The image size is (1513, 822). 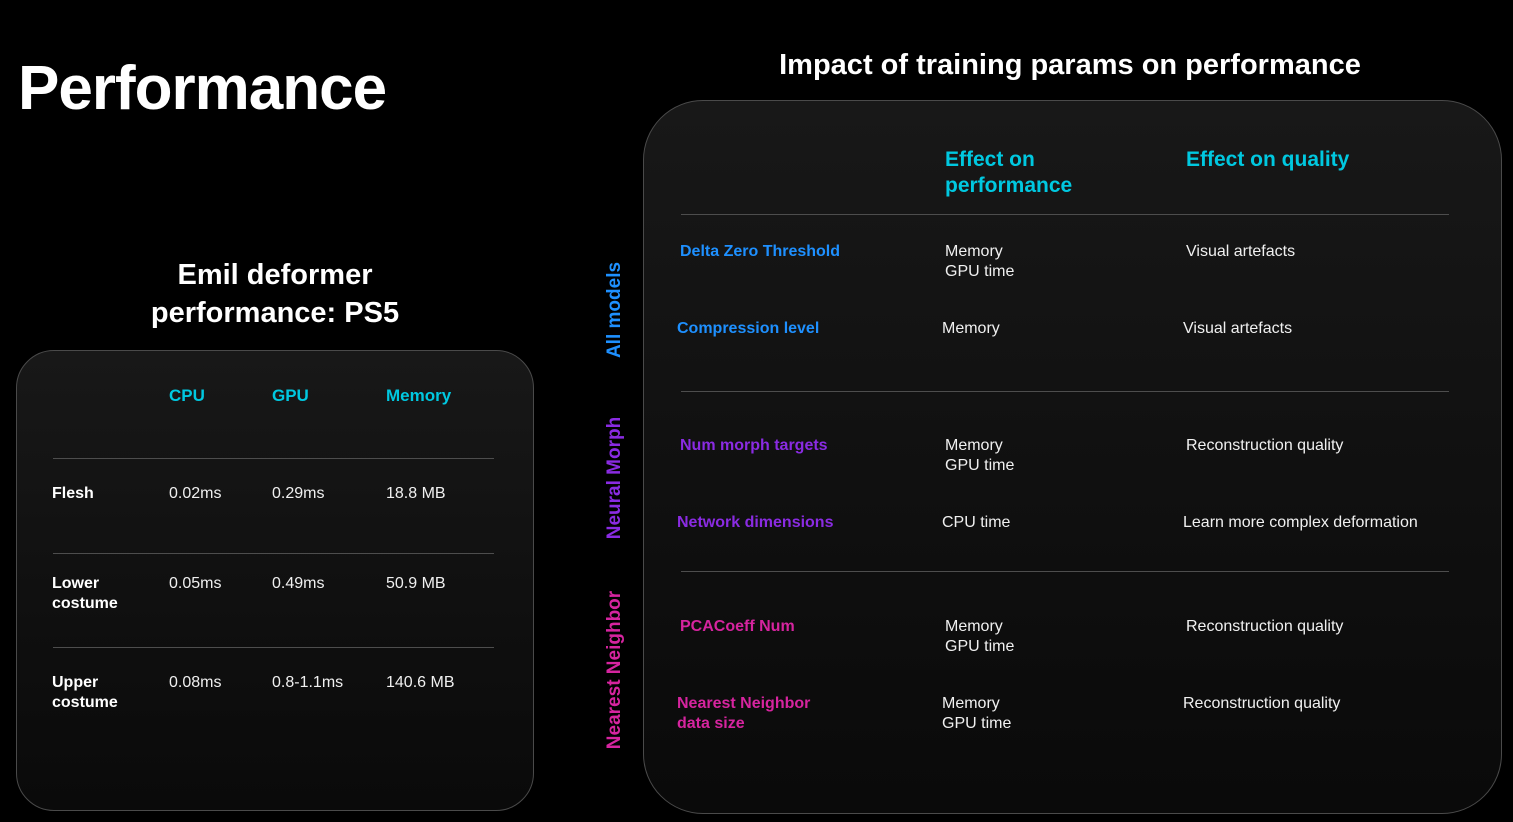 I want to click on perf-pcacoeff-num: Memory GPU time, so click(x=980, y=636).